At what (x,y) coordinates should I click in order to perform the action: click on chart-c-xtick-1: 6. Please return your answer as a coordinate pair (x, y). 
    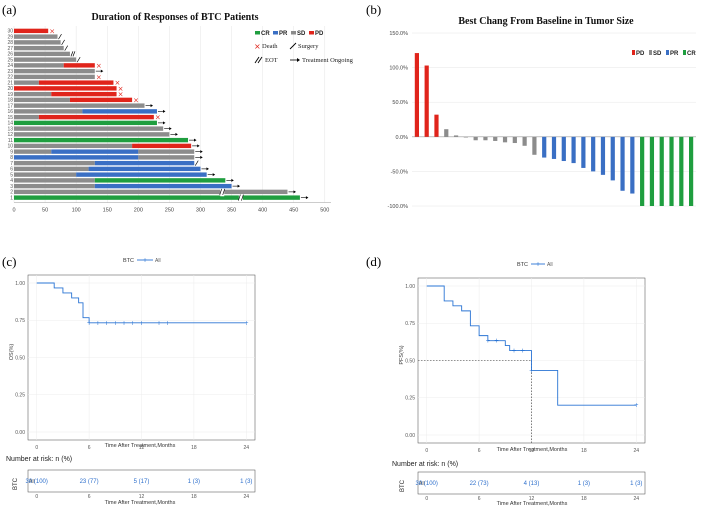
    Looking at the image, I should click on (89, 448).